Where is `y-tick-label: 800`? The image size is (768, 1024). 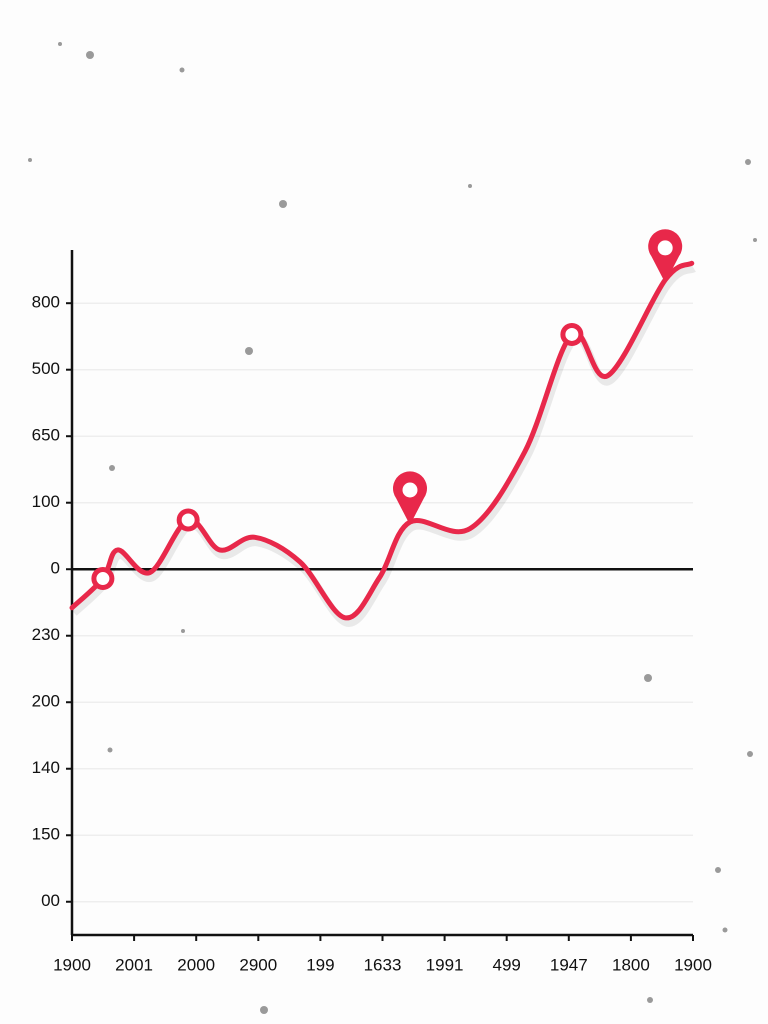 y-tick-label: 800 is located at coordinates (46, 302).